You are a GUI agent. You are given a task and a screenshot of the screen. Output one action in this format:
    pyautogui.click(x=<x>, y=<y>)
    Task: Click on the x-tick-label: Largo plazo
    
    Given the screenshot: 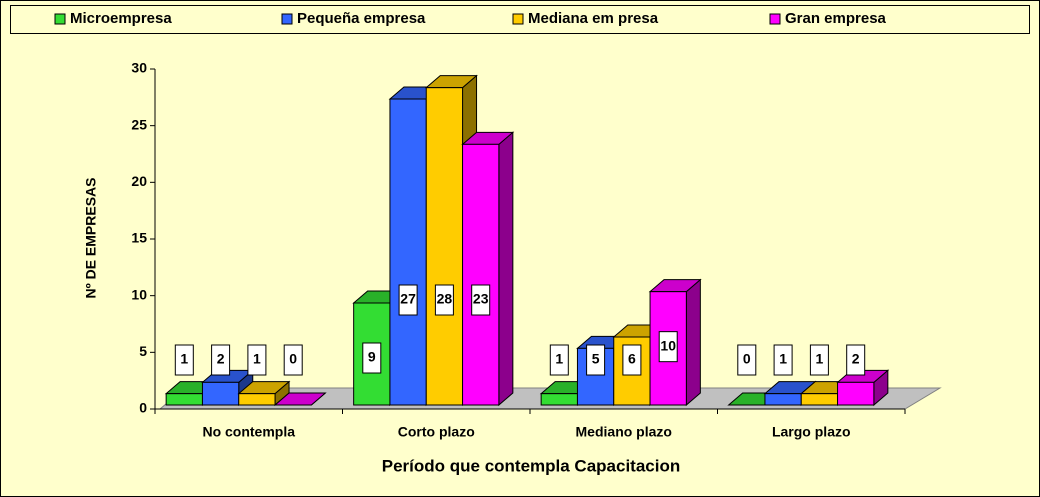 What is the action you would take?
    pyautogui.click(x=811, y=432)
    